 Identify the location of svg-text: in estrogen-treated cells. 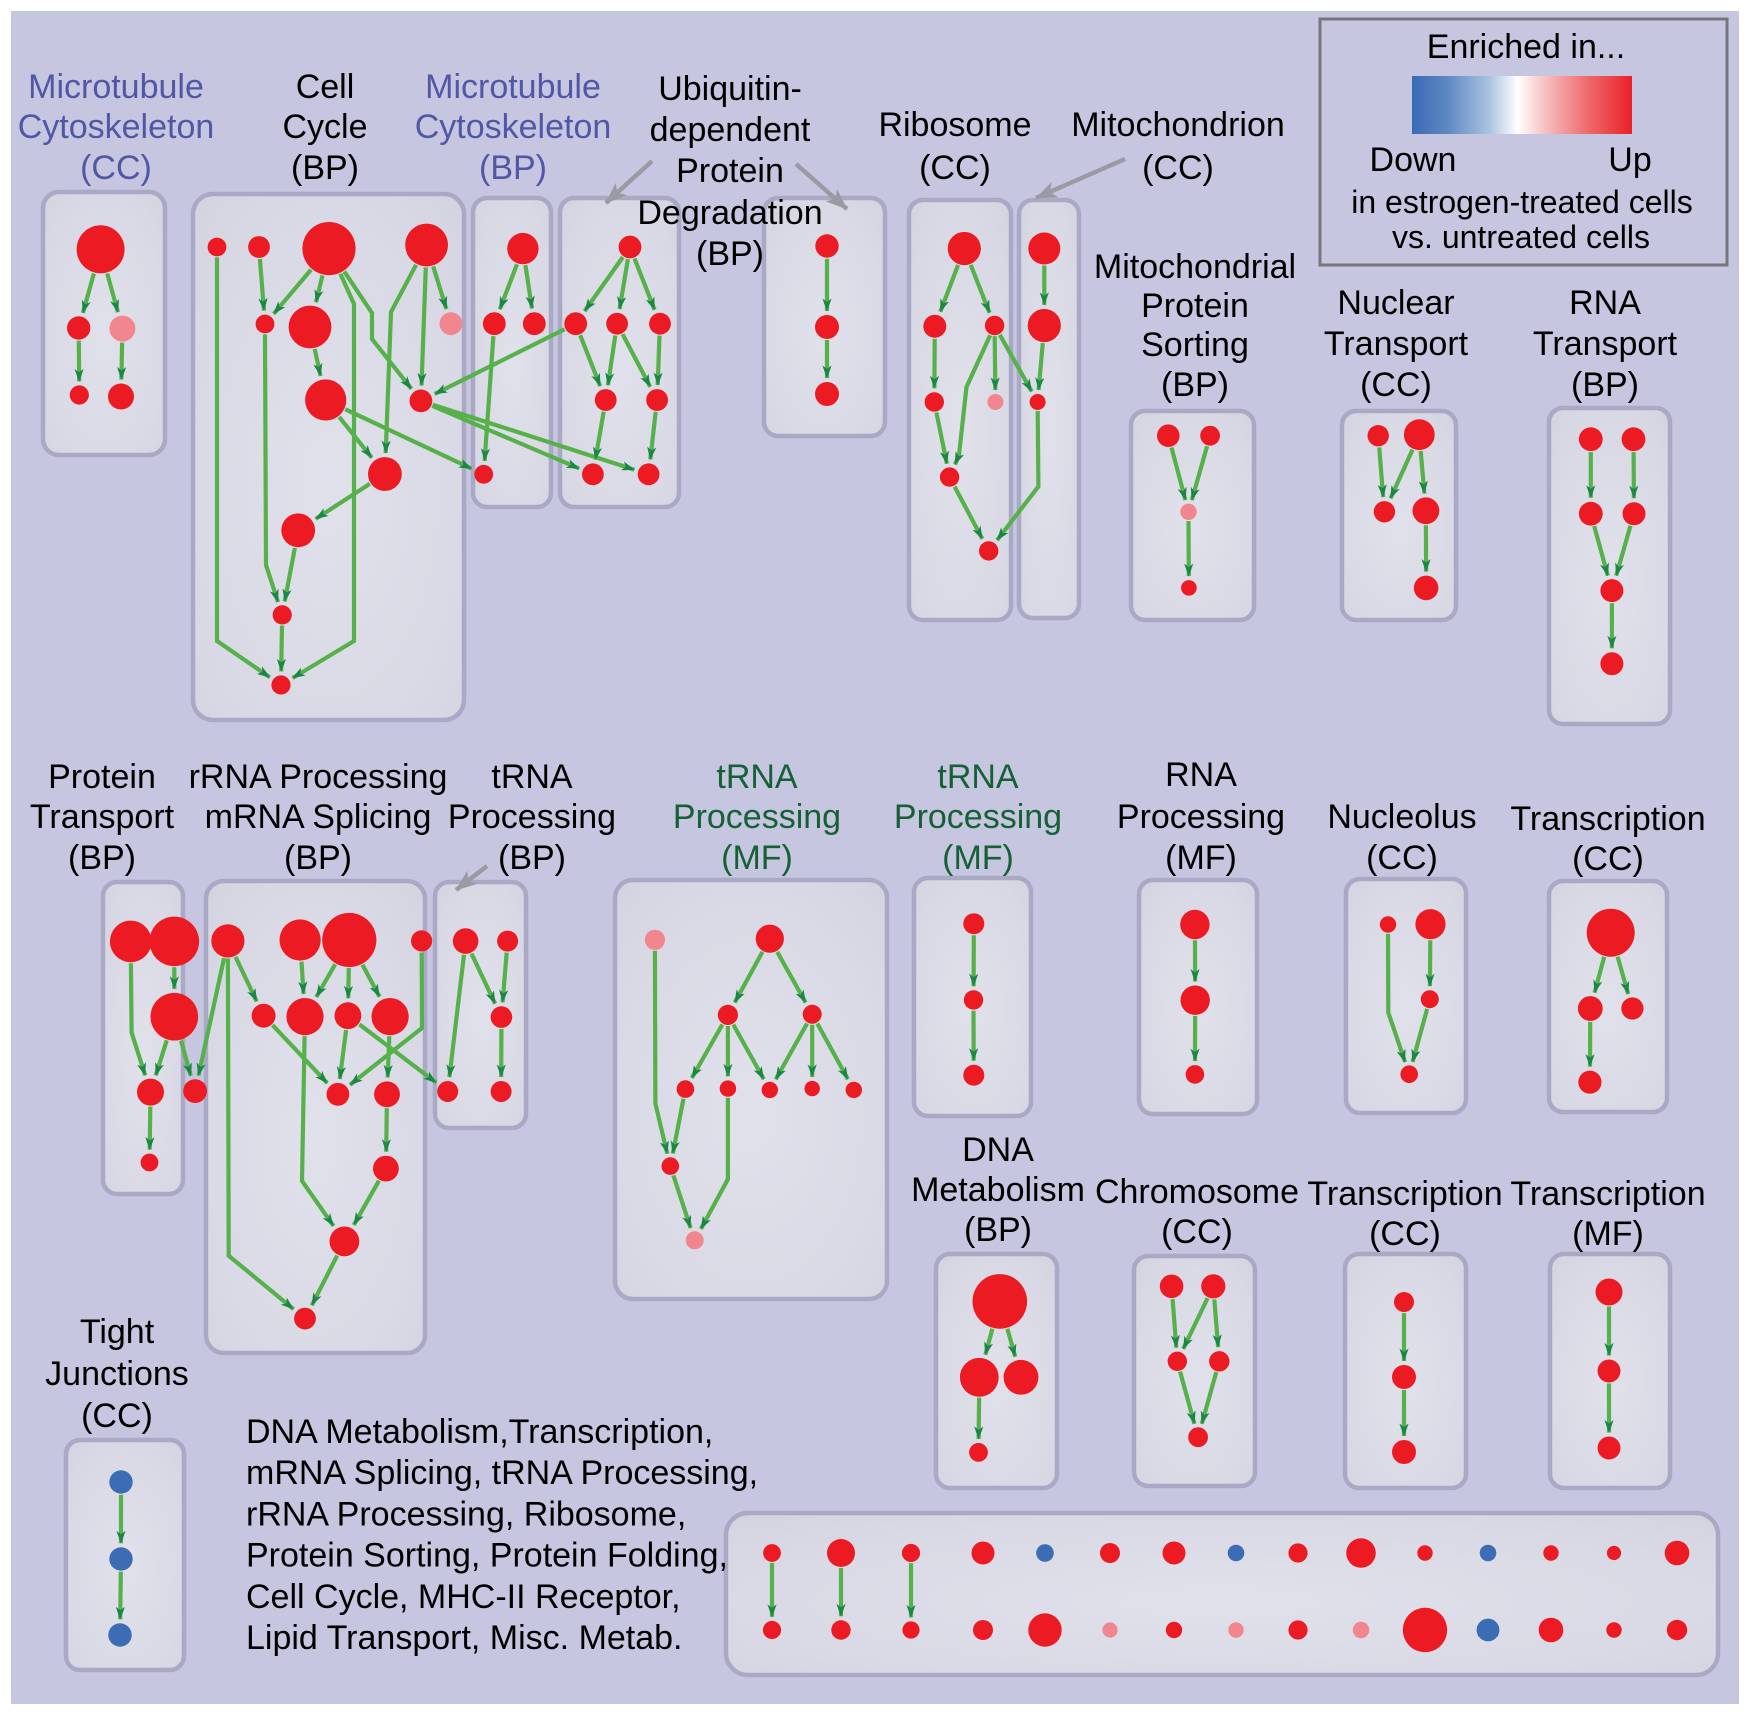
(1522, 202).